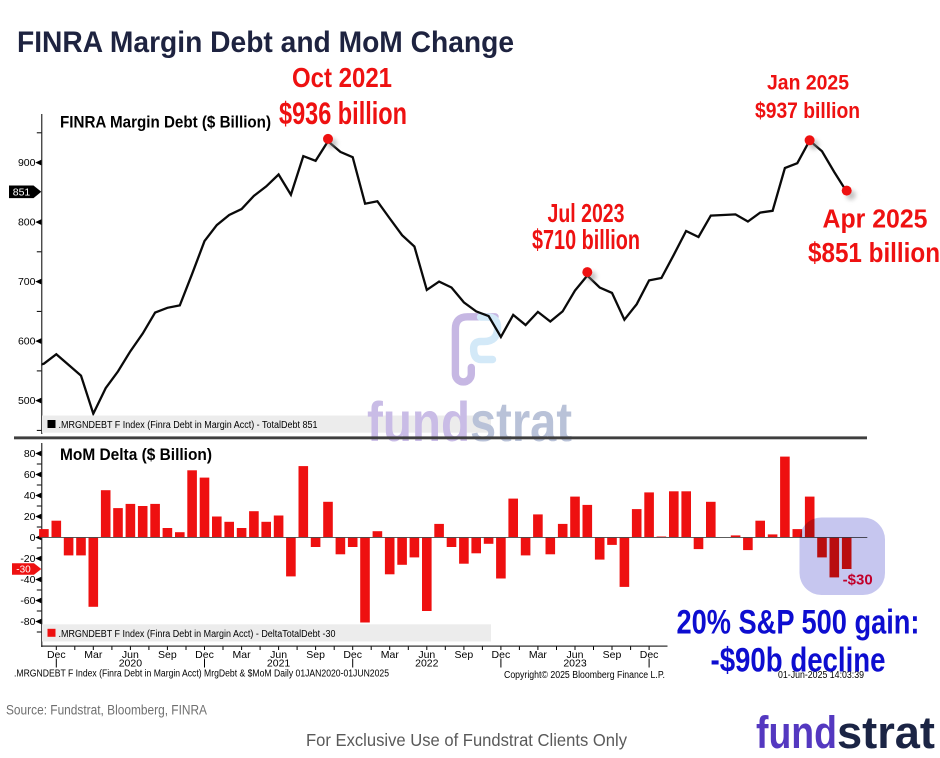  Describe the element at coordinates (858, 580) in the screenshot. I see `svg-text: -$30` at that location.